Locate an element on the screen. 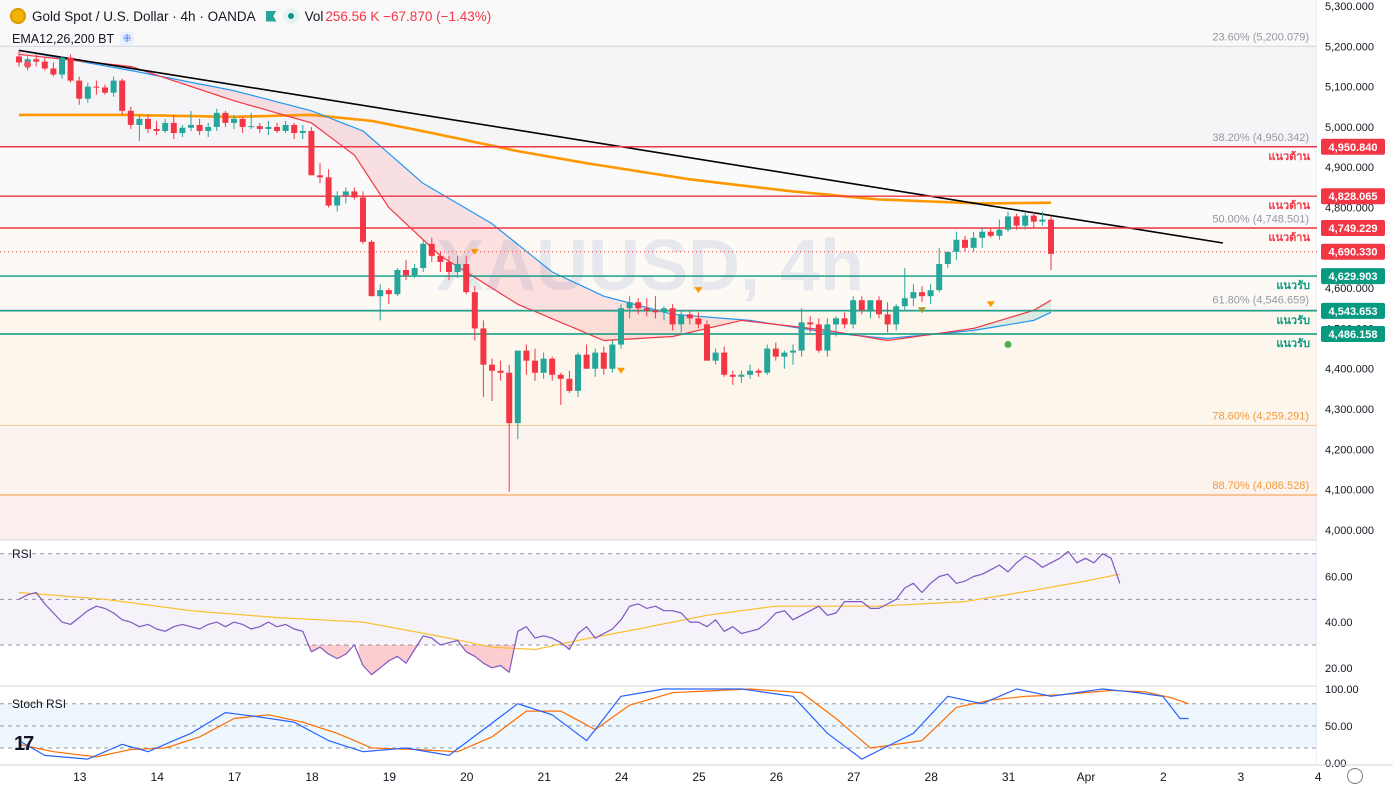 This screenshot has height=793, width=1393. settings-gear-icon is located at coordinates (1355, 776).